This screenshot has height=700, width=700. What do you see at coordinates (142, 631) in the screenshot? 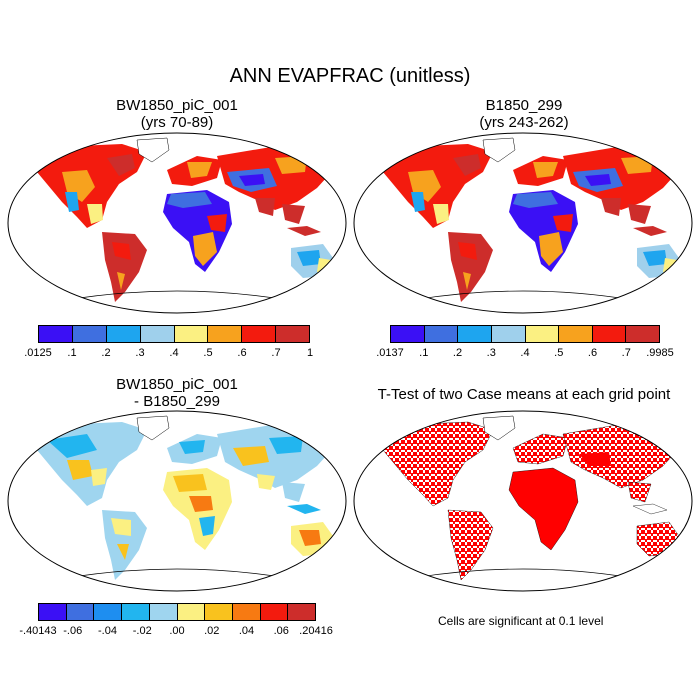
I see `colorbar-3-tick-label: -.02` at bounding box center [142, 631].